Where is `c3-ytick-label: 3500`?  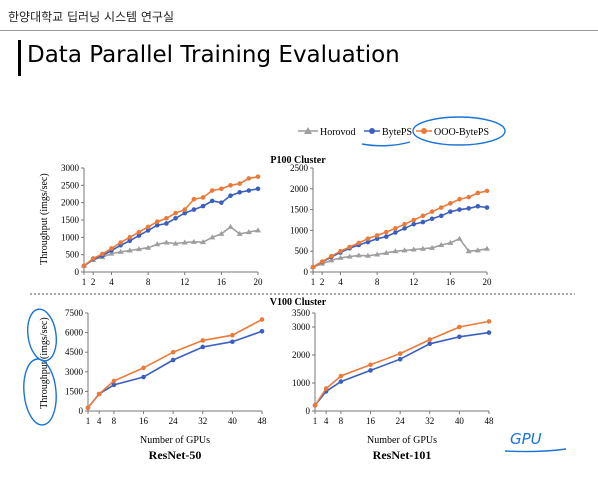
c3-ytick-label: 3500 is located at coordinates (301, 313).